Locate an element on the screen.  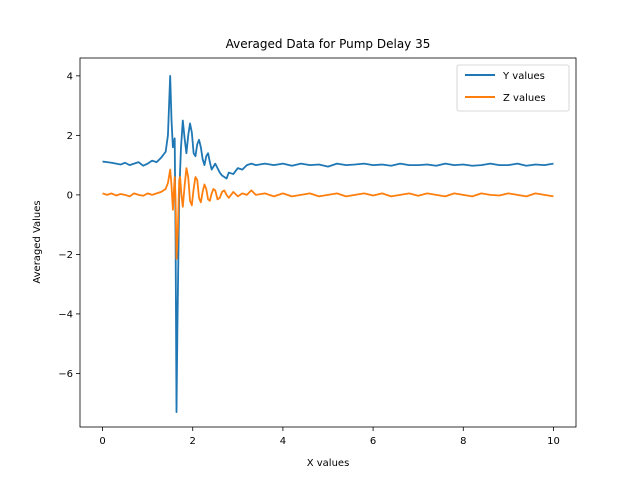
legend: Y values Z values is located at coordinates (513, 88).